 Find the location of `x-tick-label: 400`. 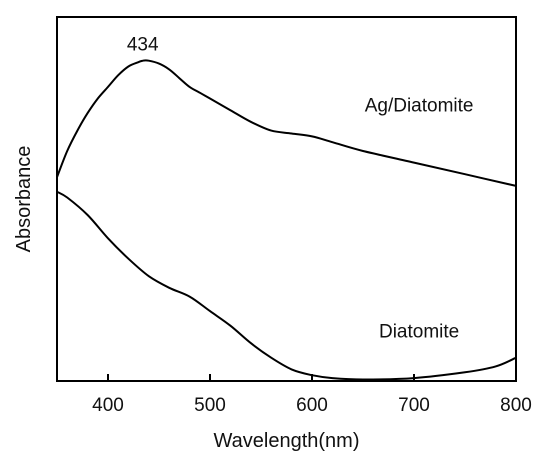

x-tick-label: 400 is located at coordinates (108, 405).